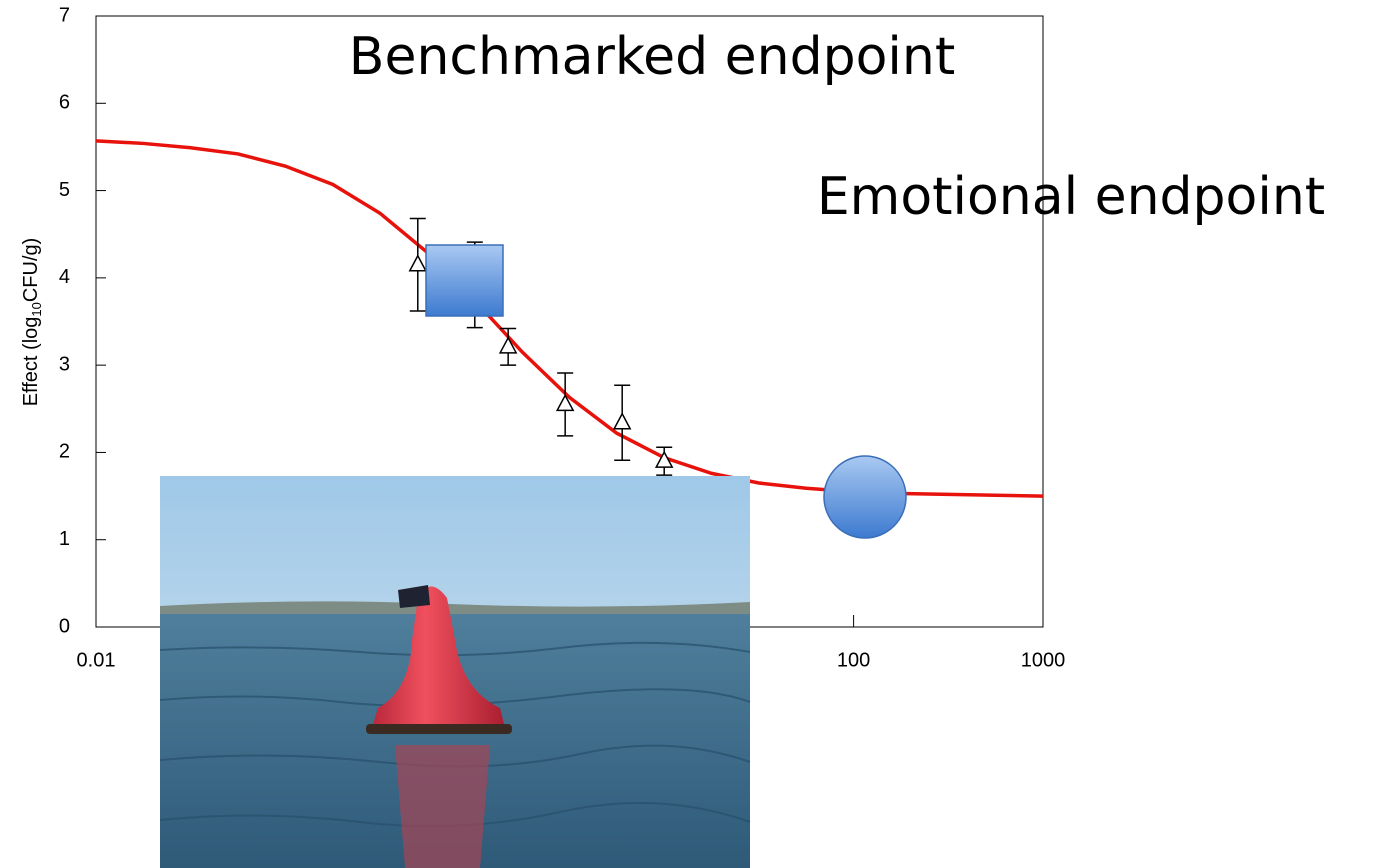 The image size is (1381, 868). What do you see at coordinates (1043, 660) in the screenshot?
I see `x-tick-label: 1000` at bounding box center [1043, 660].